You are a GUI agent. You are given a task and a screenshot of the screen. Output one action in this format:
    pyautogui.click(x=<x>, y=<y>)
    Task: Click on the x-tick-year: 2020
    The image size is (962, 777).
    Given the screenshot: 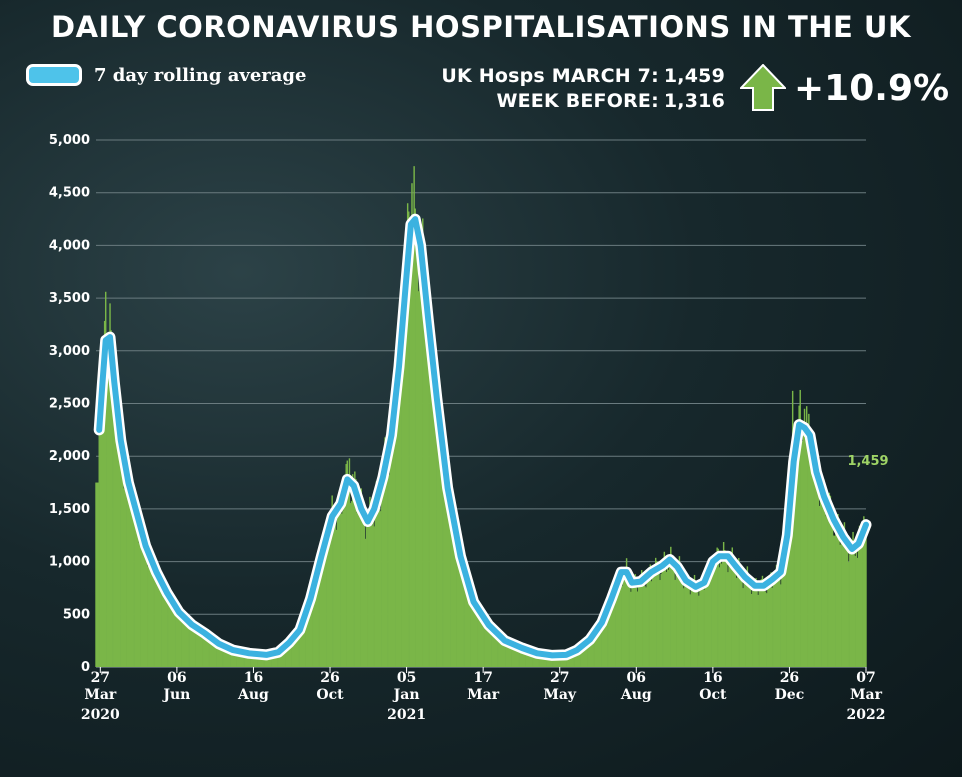 What is the action you would take?
    pyautogui.click(x=100, y=715)
    